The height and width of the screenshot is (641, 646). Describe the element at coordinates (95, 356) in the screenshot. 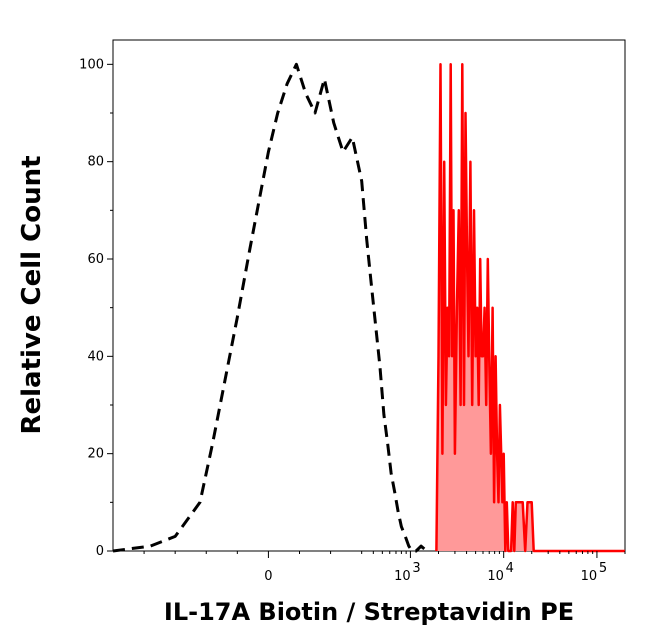

I see `y-tick-label: 40` at that location.